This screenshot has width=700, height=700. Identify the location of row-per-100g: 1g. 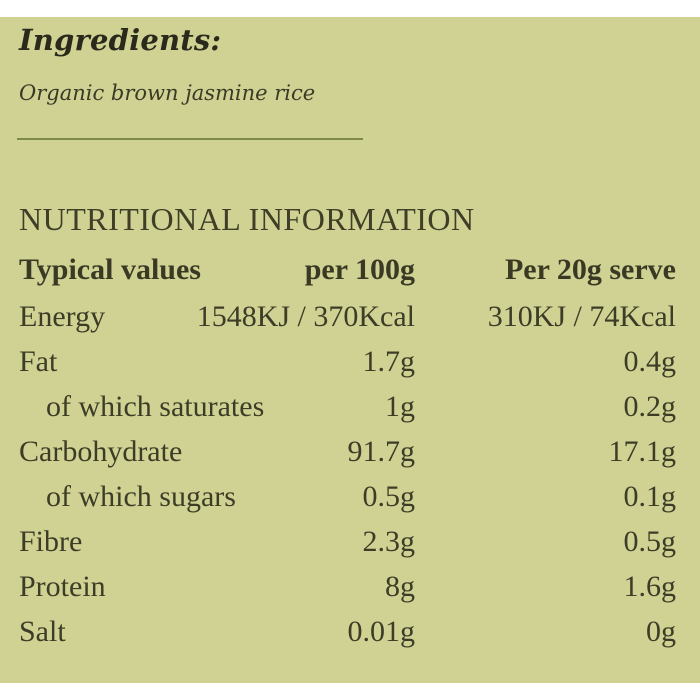
(400, 406).